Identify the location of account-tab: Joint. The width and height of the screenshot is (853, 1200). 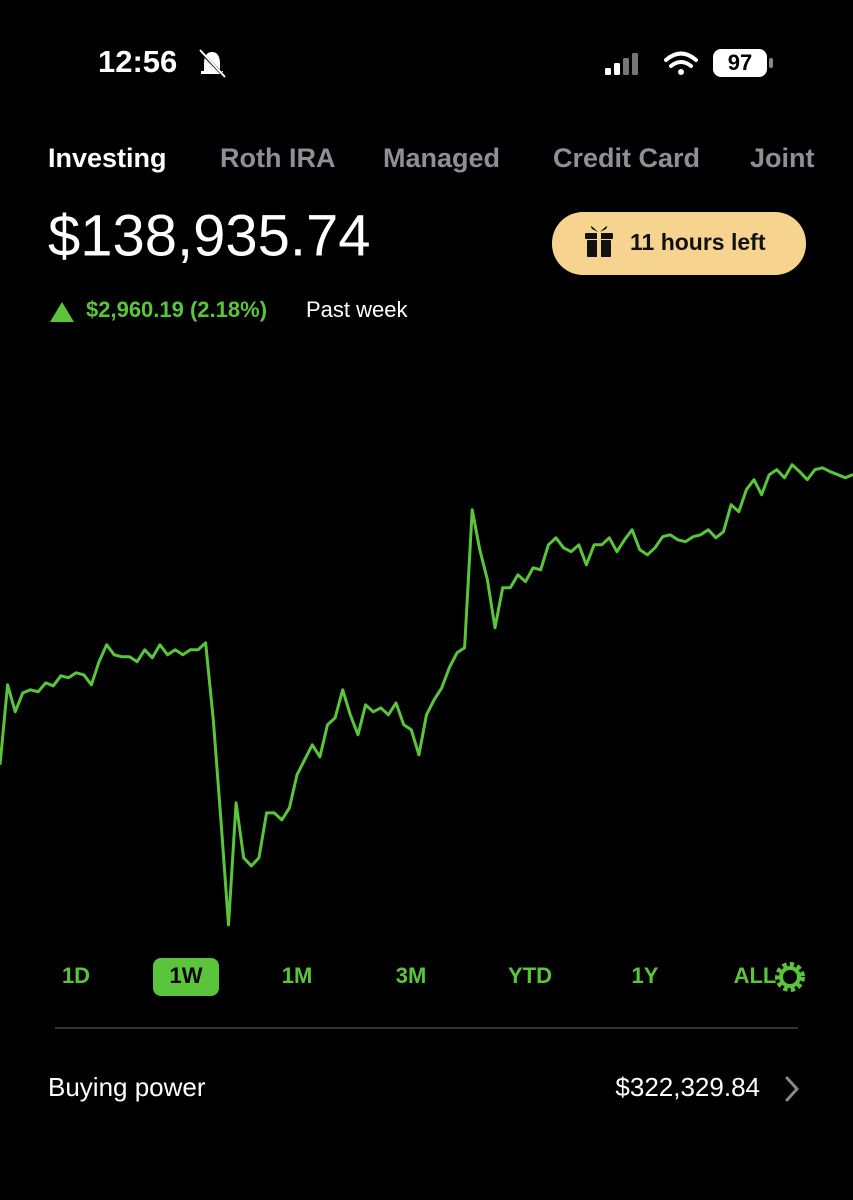
(782, 158).